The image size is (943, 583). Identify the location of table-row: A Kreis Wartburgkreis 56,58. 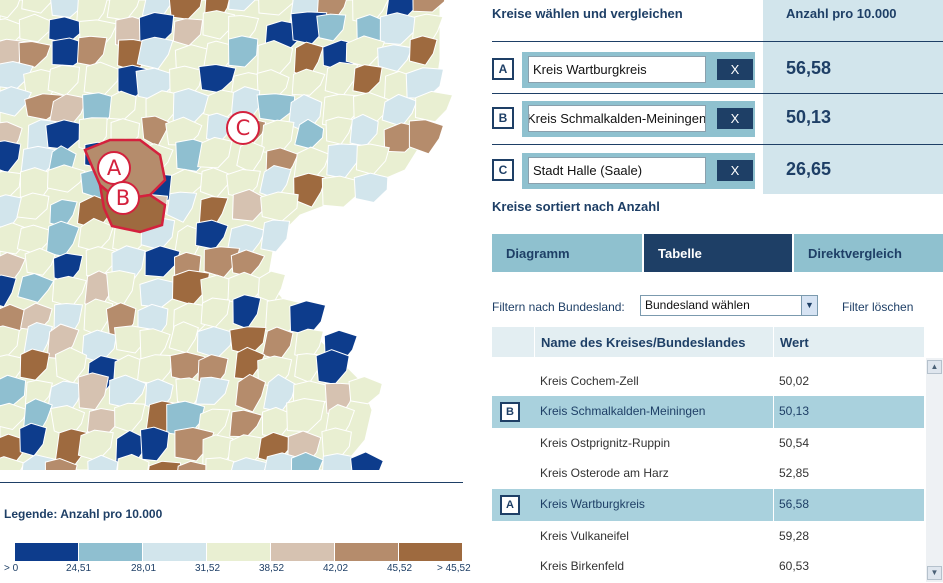
(708, 505).